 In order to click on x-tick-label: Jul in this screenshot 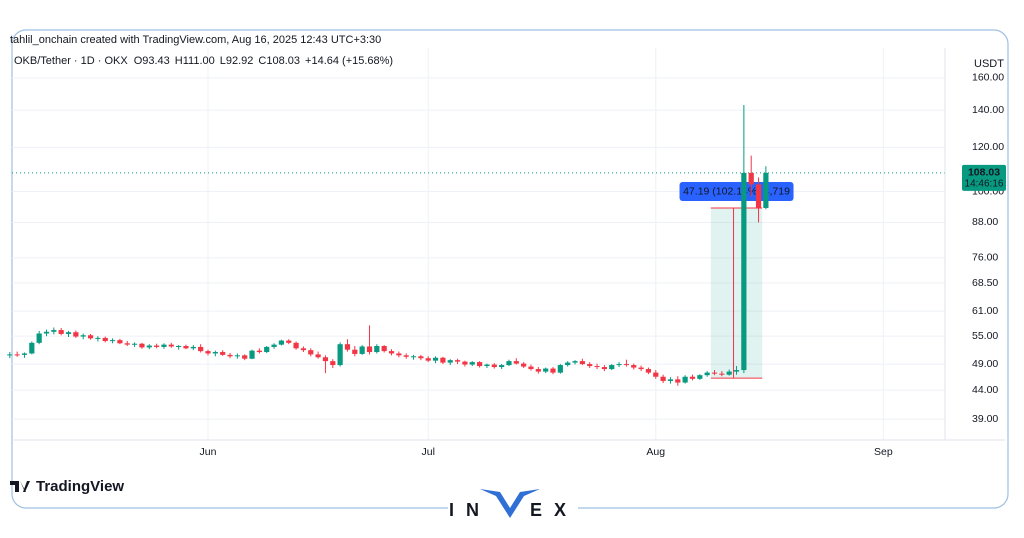, I will do `click(427, 452)`.